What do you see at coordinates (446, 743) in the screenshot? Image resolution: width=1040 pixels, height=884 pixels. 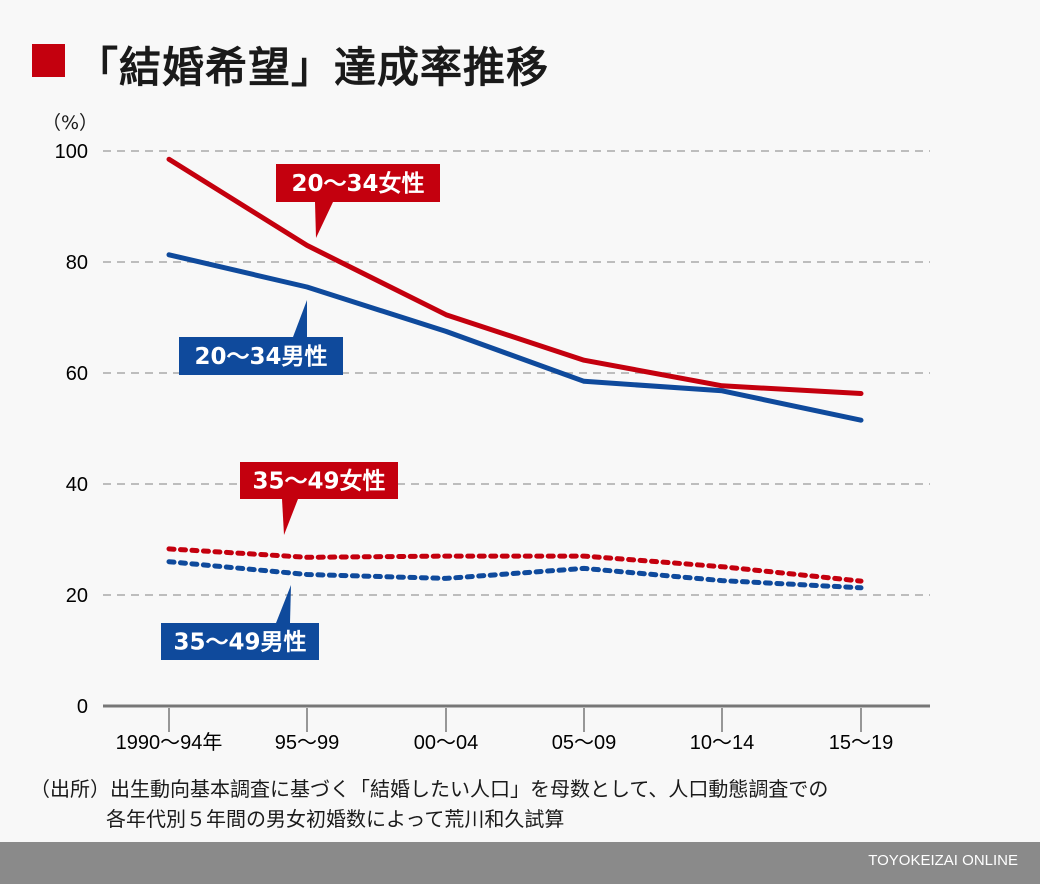 I see `x-tick-label: 00〜04` at bounding box center [446, 743].